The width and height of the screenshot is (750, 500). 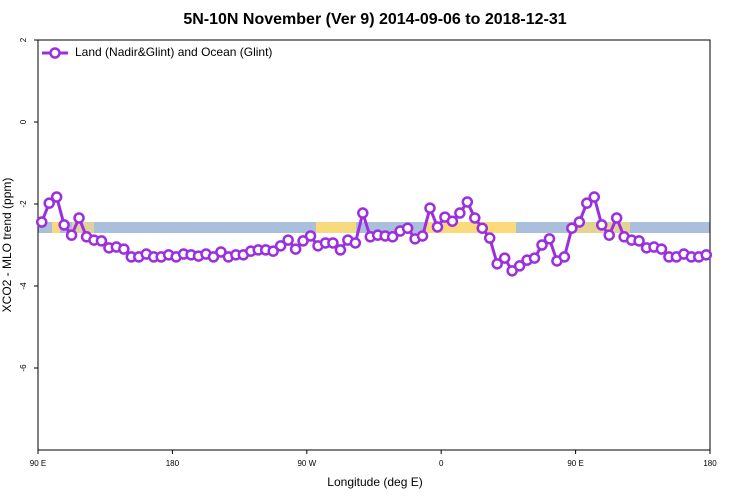 I want to click on y-axis-title: XCO2 - MLO trend (ppm), so click(x=7, y=245).